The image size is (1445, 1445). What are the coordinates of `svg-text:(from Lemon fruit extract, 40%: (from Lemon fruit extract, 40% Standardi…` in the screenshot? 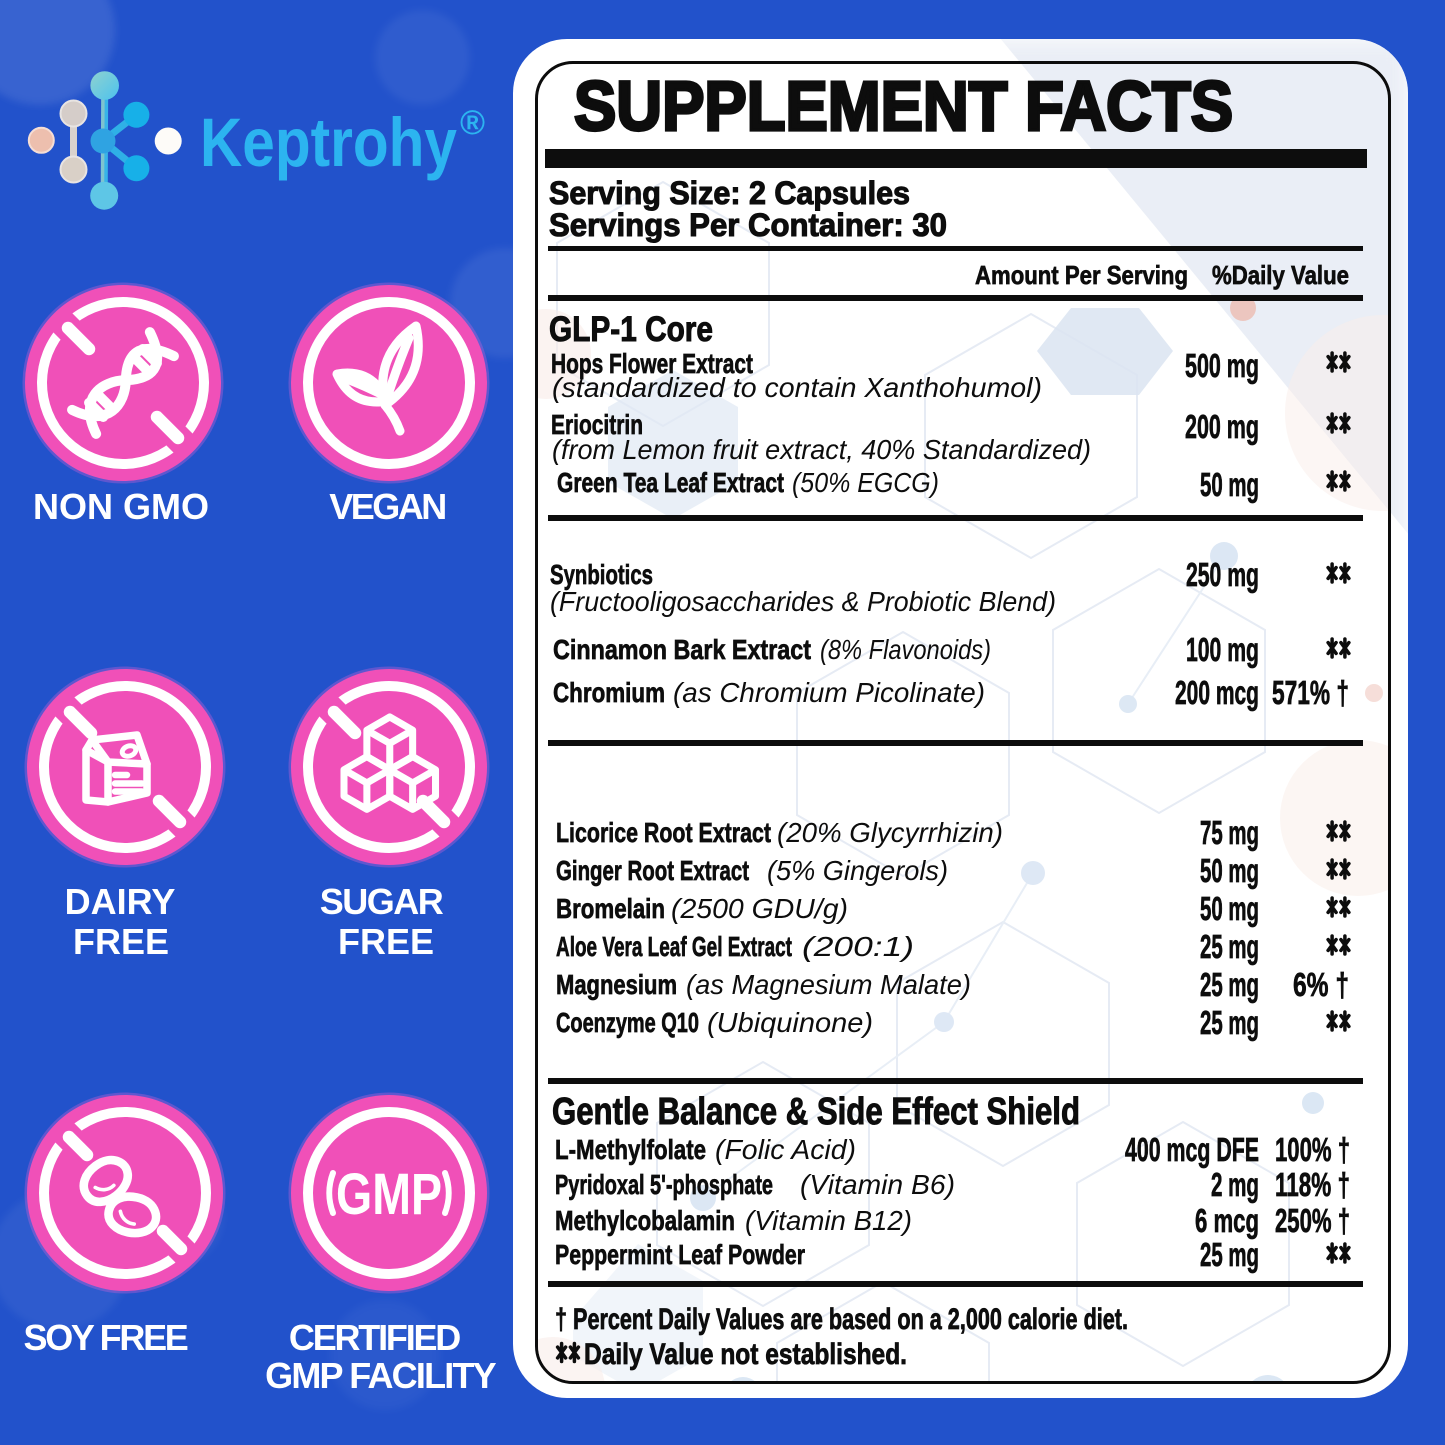 It's located at (821, 449).